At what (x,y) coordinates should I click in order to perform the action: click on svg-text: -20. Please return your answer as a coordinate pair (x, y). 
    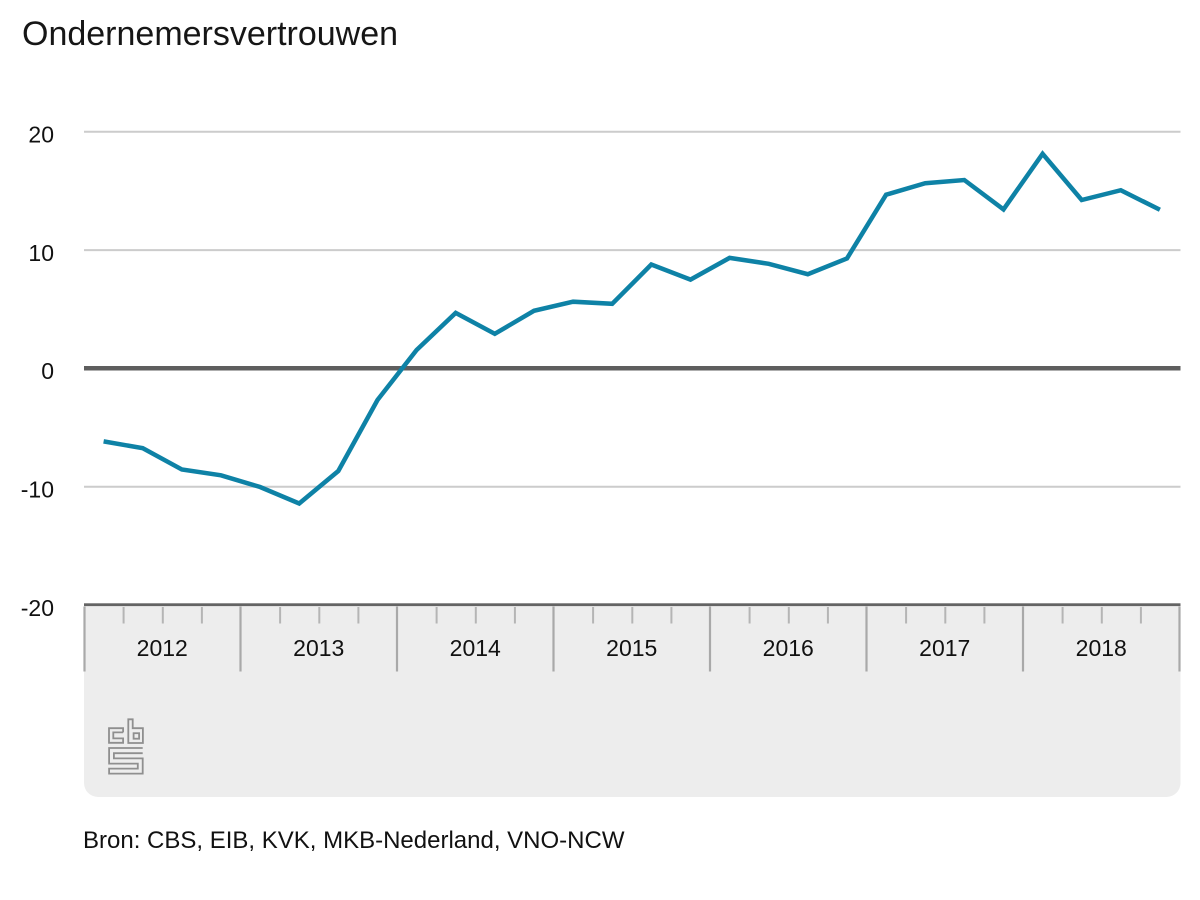
    Looking at the image, I should click on (37, 608).